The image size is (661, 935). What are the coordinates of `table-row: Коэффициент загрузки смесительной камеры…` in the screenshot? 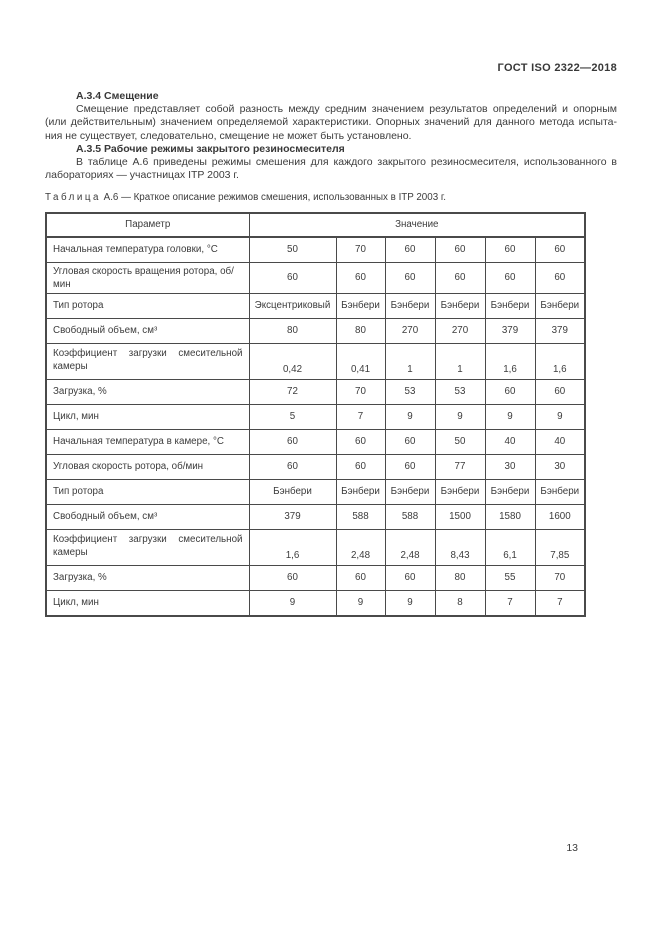 It's located at (315, 362).